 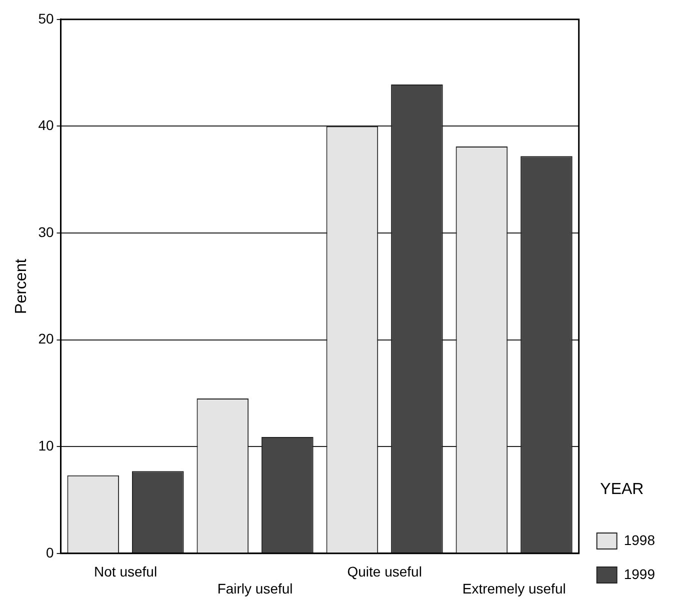 I want to click on y-axis-title: Percent, so click(x=21, y=286).